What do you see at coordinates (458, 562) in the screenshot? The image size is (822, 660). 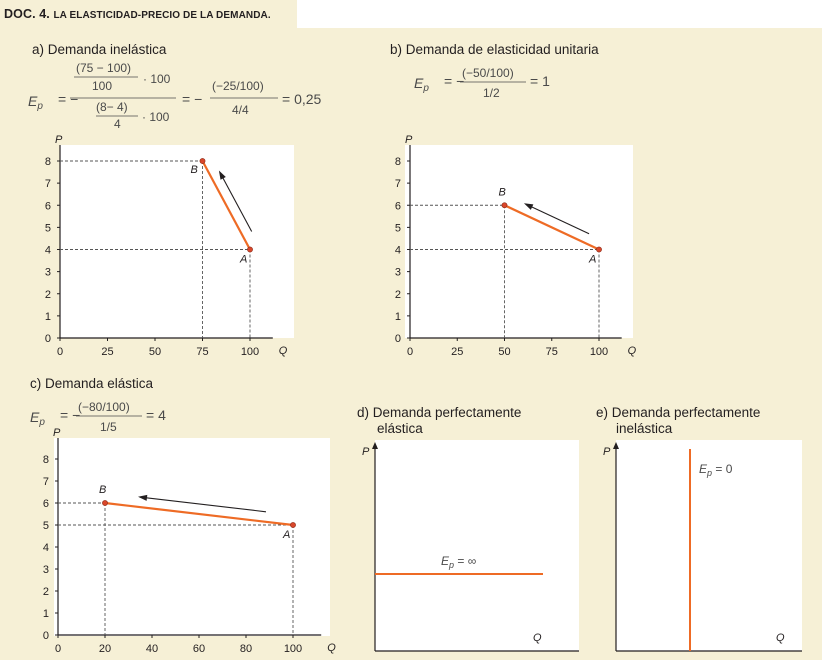 I see `chart-d-elasticity-label: Ep = ∞` at bounding box center [458, 562].